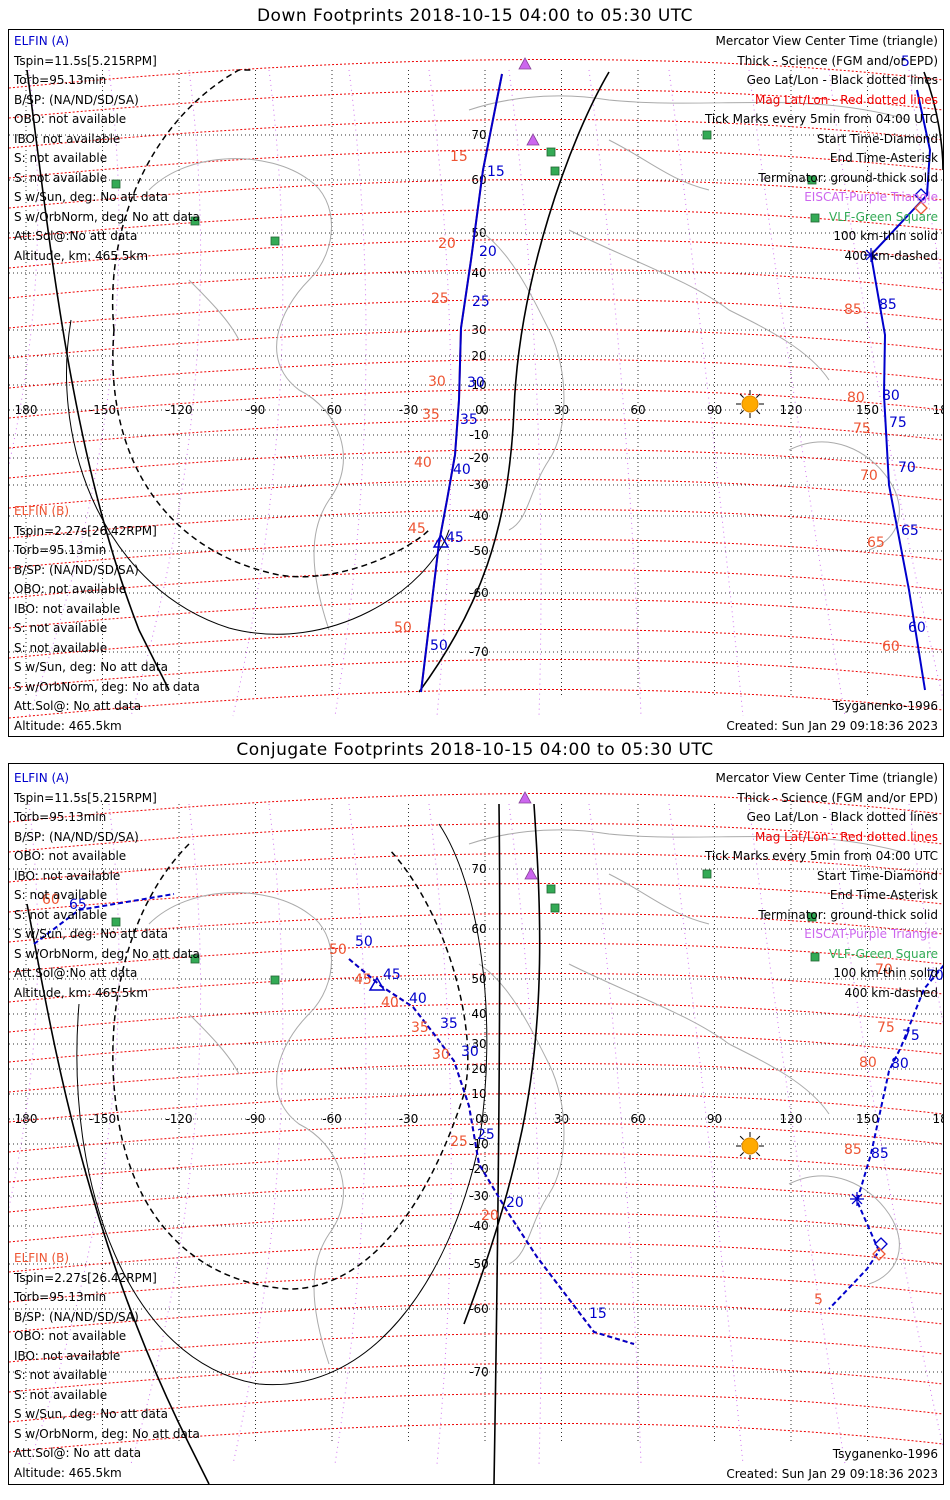 Image resolution: width=950 pixels, height=1500 pixels. What do you see at coordinates (871, 255) in the screenshot?
I see `end-asterisk-icon` at bounding box center [871, 255].